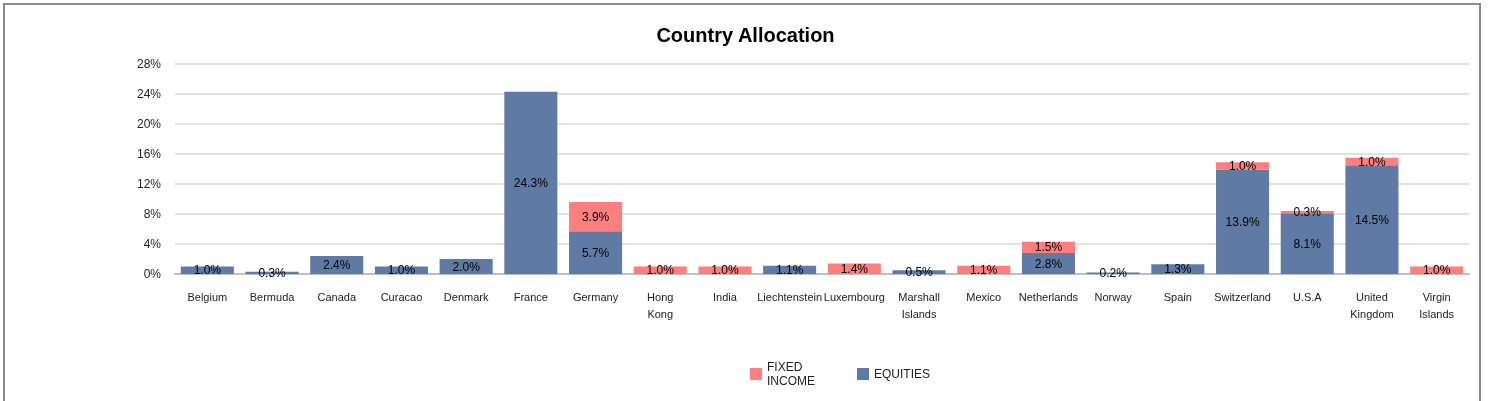 This screenshot has height=401, width=1491. Describe the element at coordinates (791, 374) in the screenshot. I see `legend-label: FIXED INCOME` at that location.